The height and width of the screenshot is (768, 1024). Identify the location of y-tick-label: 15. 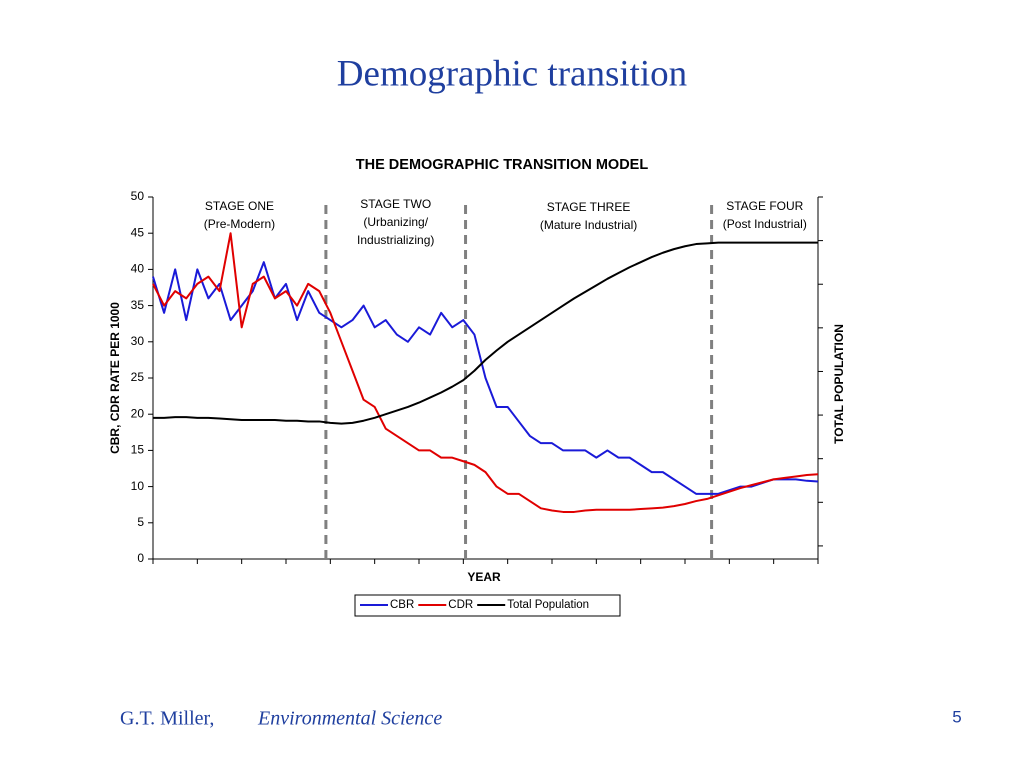
(138, 450).